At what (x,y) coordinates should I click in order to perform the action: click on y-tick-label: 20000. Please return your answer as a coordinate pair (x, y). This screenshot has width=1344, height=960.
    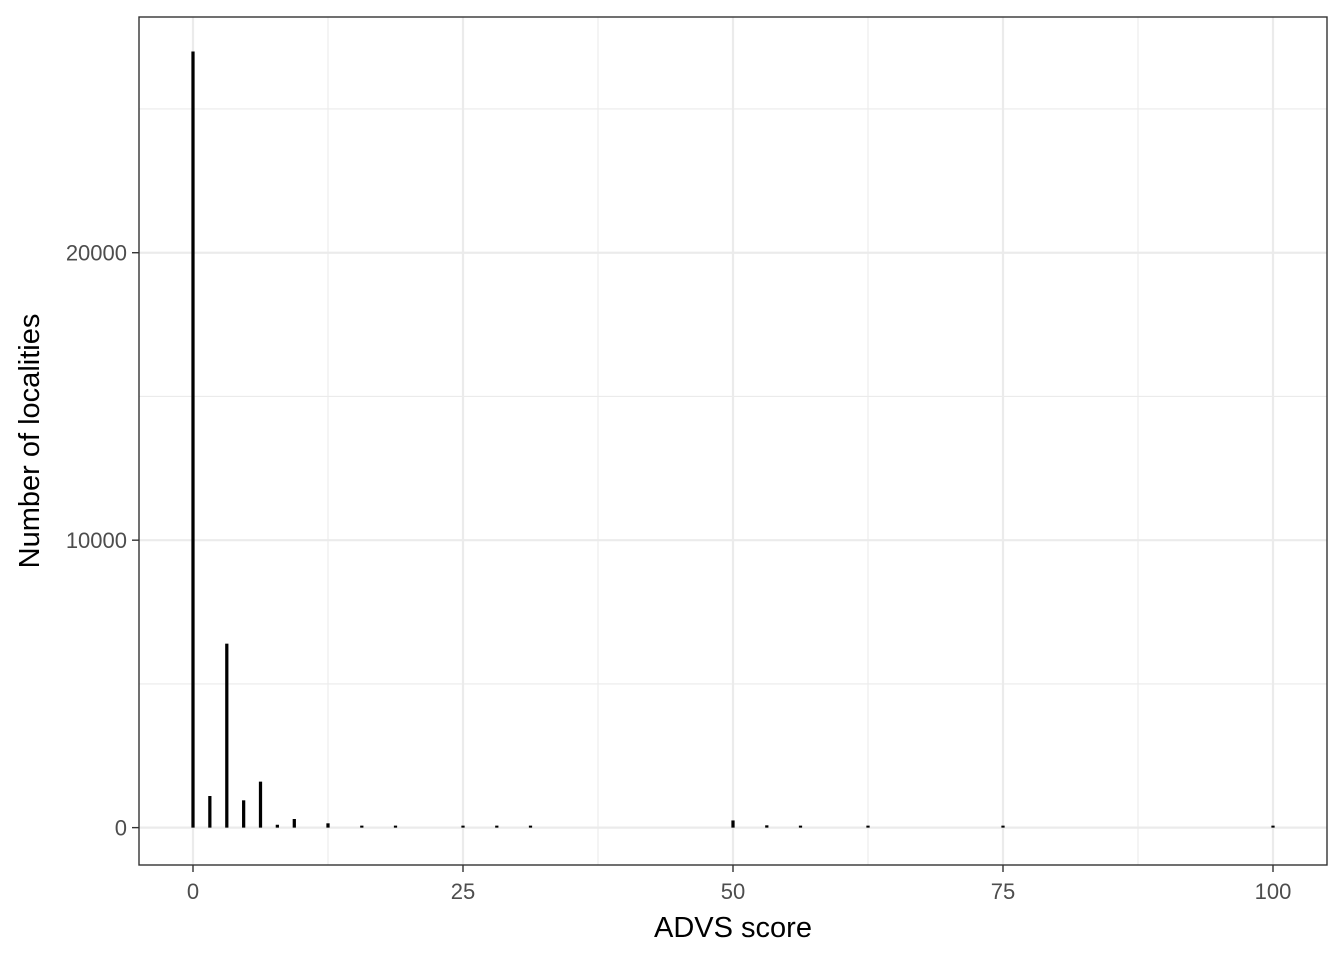
    Looking at the image, I should click on (96, 253).